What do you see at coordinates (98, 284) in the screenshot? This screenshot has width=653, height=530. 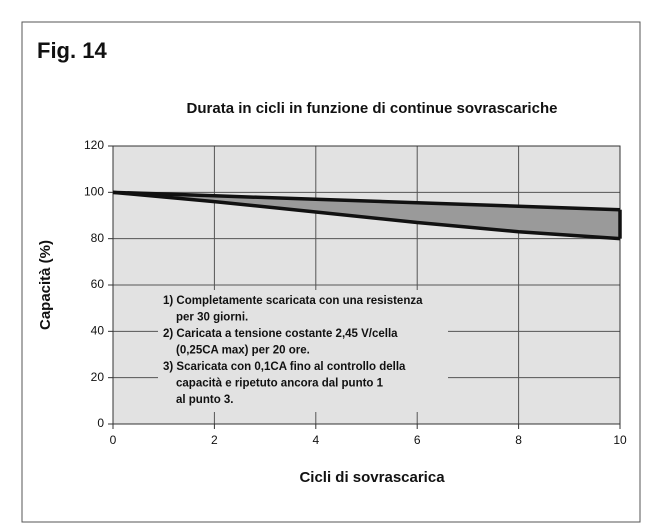 I see `y-tick-label: 60` at bounding box center [98, 284].